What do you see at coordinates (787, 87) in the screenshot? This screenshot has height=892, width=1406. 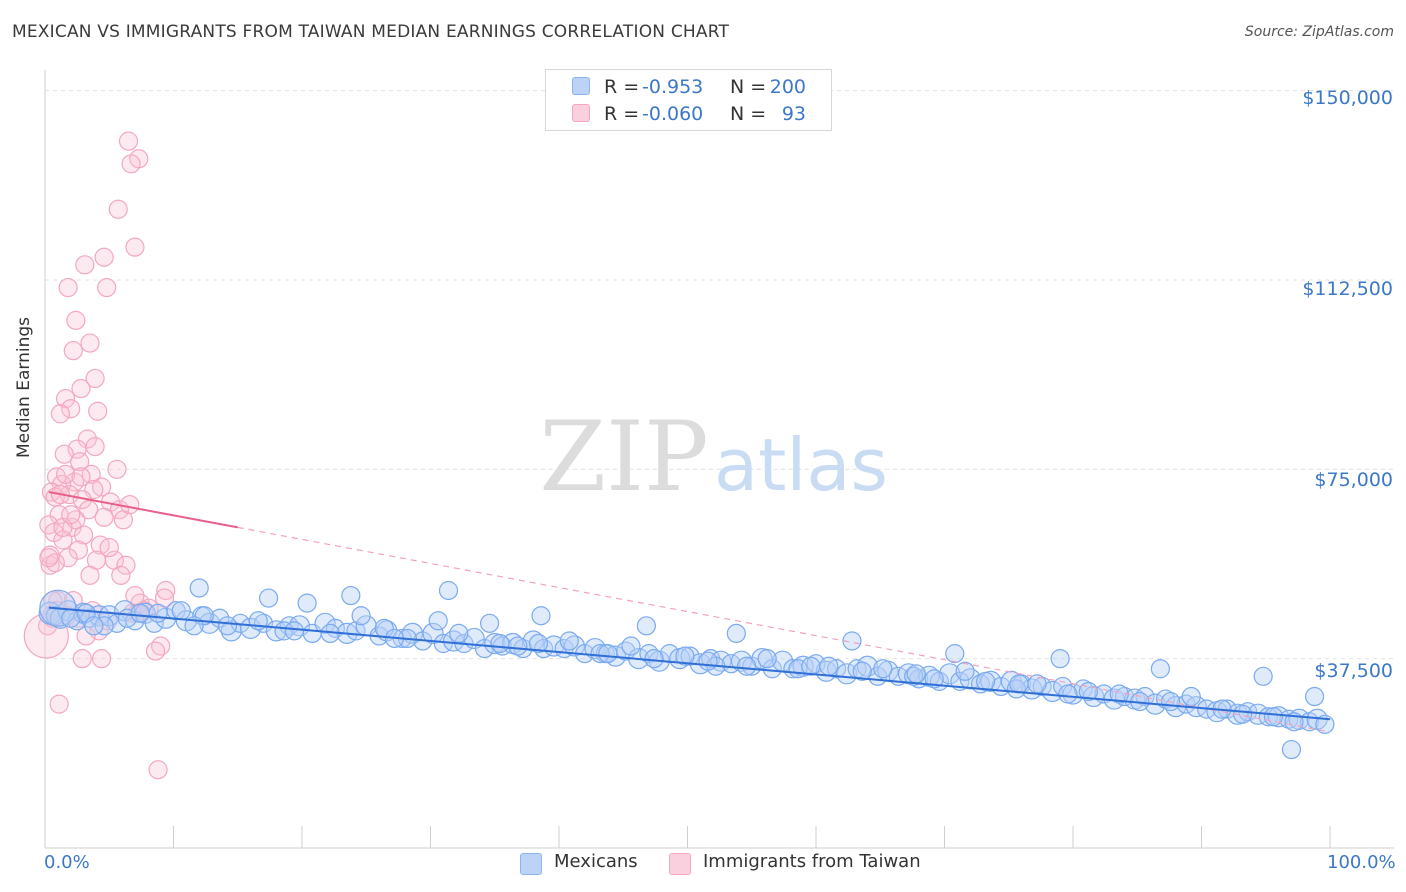 I see `n-value-mexicans: 200` at bounding box center [787, 87].